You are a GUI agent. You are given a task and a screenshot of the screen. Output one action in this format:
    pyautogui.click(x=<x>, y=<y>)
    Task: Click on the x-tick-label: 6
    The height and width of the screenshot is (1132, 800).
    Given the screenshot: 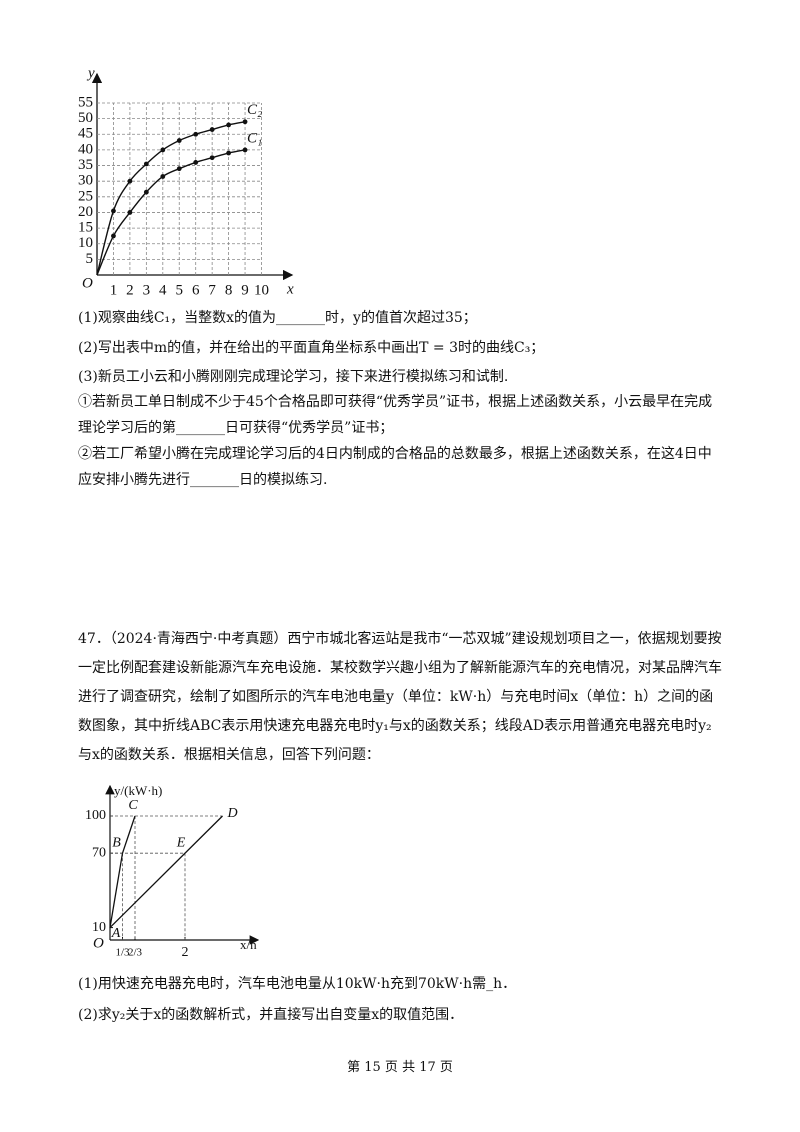 What is the action you would take?
    pyautogui.click(x=196, y=290)
    